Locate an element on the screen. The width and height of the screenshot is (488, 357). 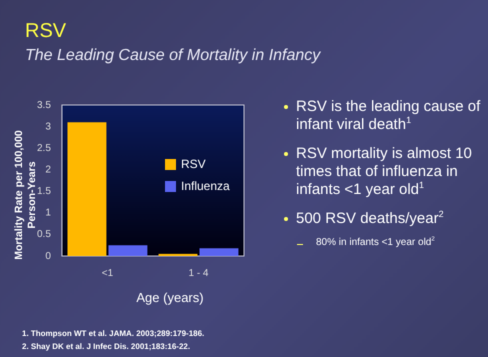
text: 2. Shay DK et al. J Infec Dis. 2001;183:16-22. is located at coordinates (107, 347).